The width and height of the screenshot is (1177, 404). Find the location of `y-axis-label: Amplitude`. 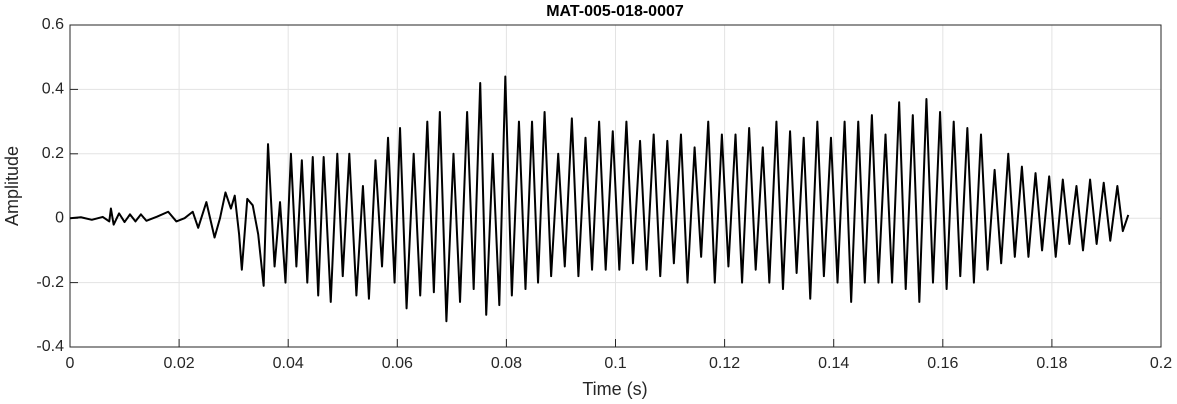

y-axis-label: Amplitude is located at coordinates (12, 186).